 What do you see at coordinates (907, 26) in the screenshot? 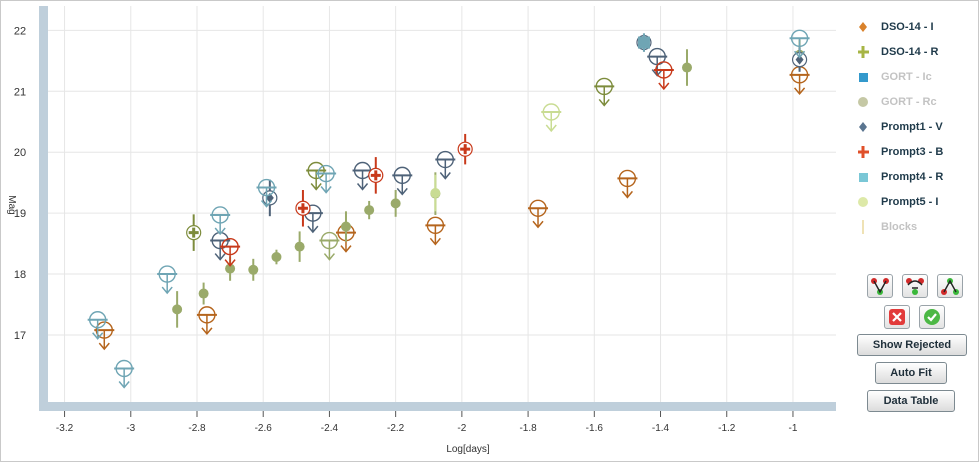
I see `legend-label: DSO-14 - I` at bounding box center [907, 26].